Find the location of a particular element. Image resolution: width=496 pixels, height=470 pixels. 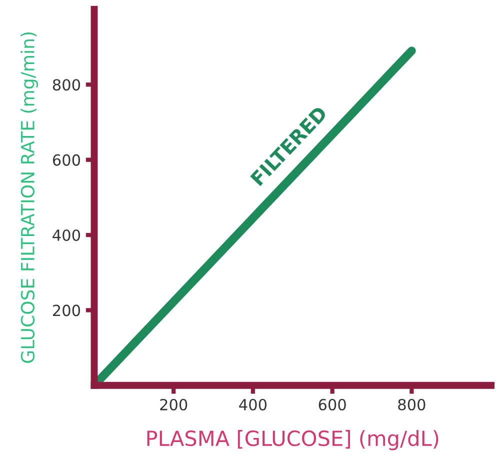

x-tick-label: 800 is located at coordinates (412, 404).